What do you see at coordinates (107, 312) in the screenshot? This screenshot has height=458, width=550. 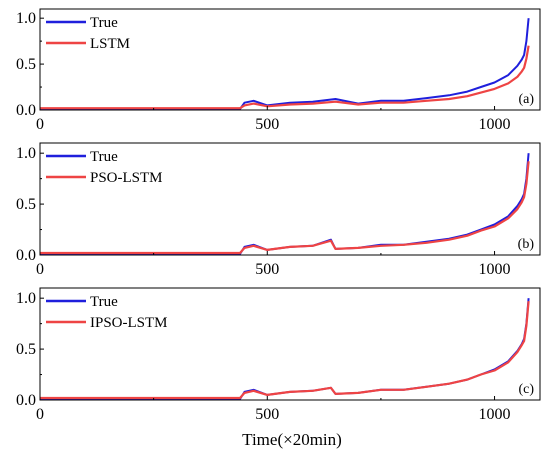 I see `legend: True IPSO-LSTM` at bounding box center [107, 312].